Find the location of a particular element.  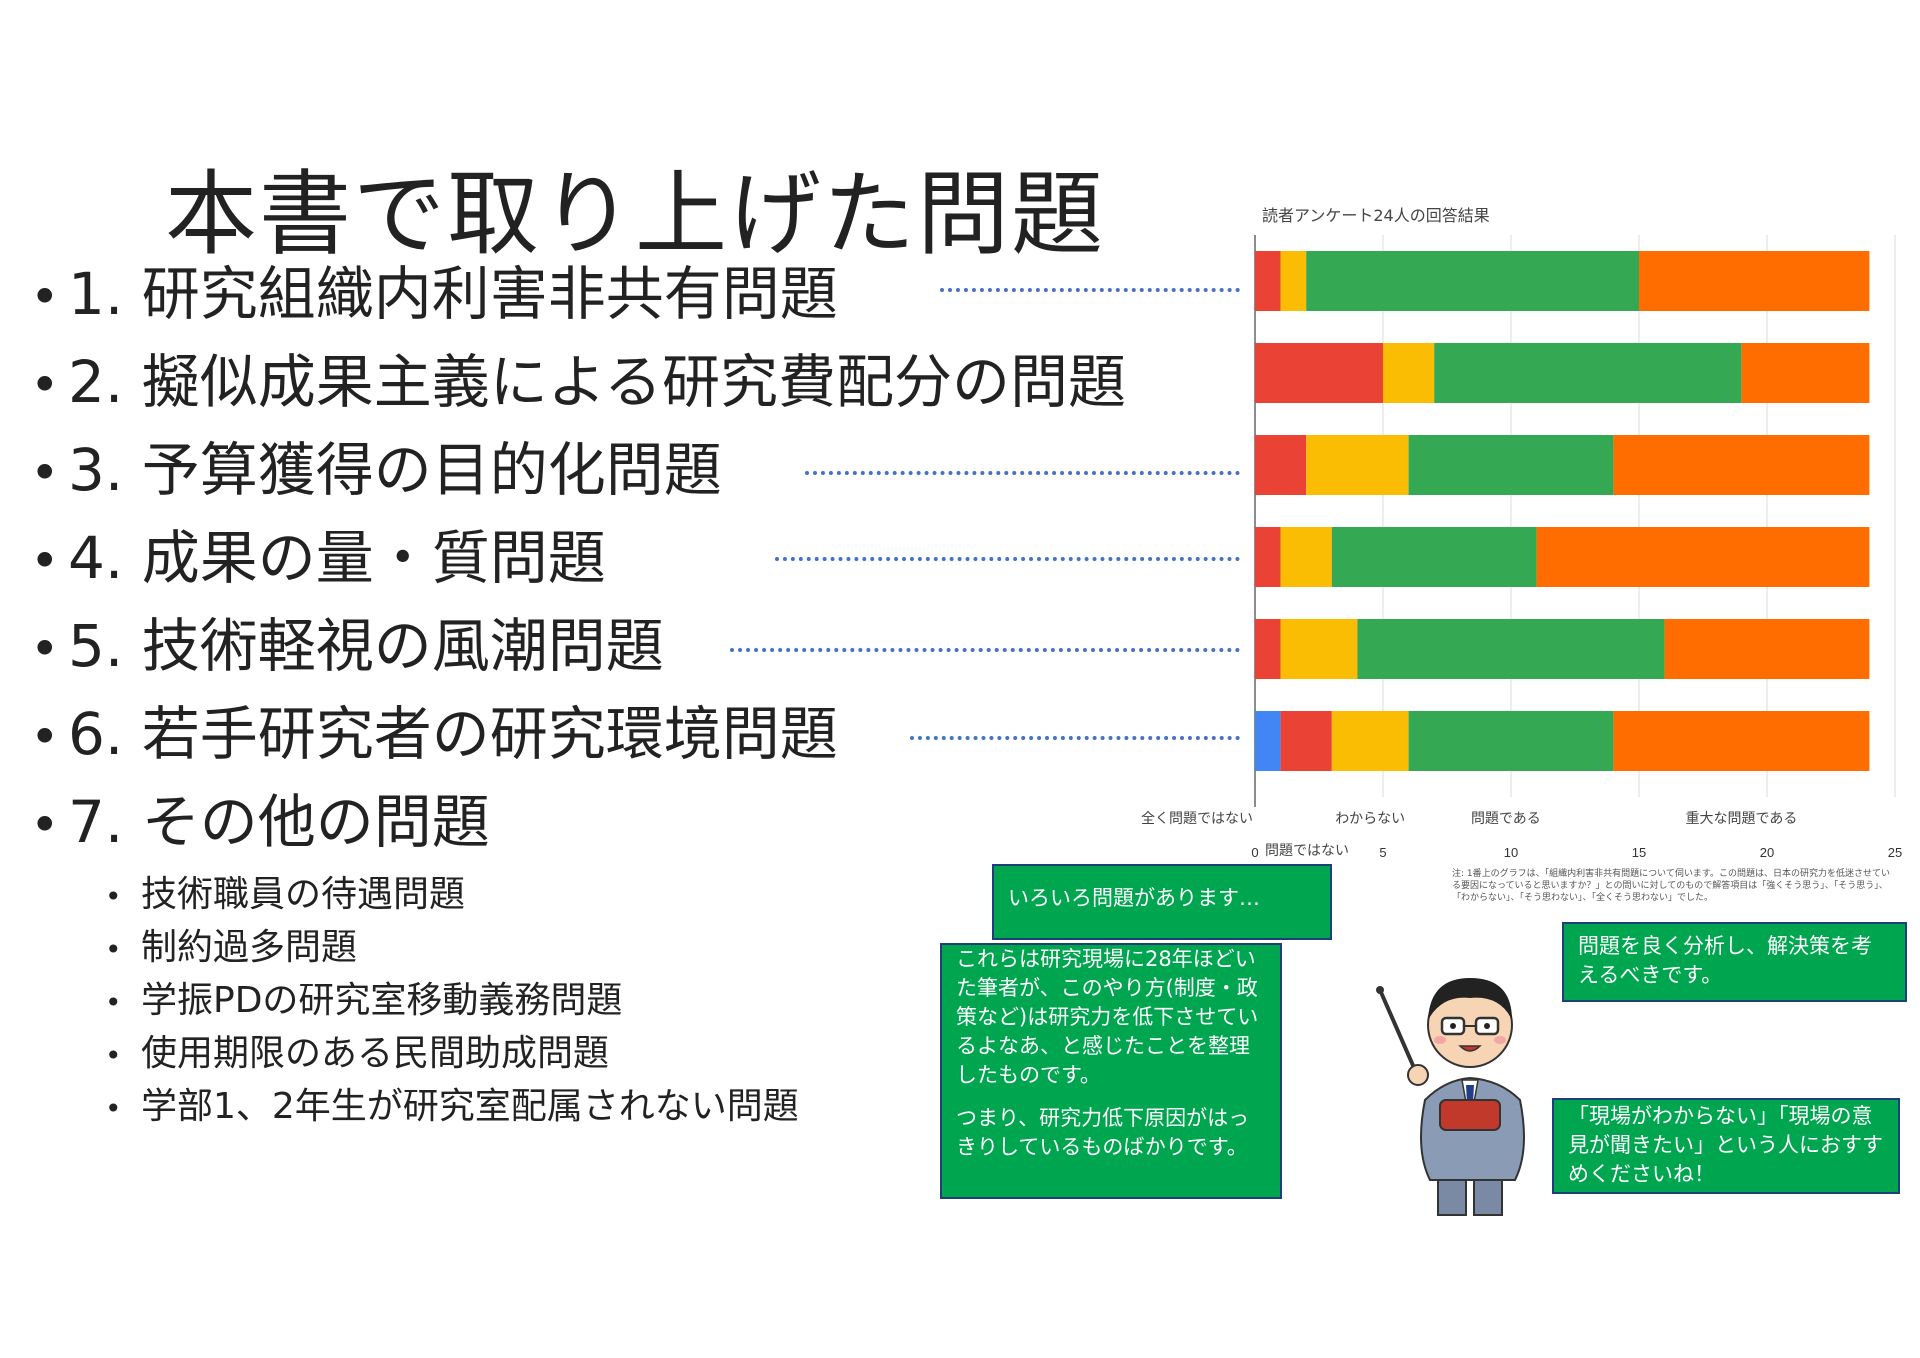

problem-item-4: • 4. 成果の量・質問題 is located at coordinates (578, 558).